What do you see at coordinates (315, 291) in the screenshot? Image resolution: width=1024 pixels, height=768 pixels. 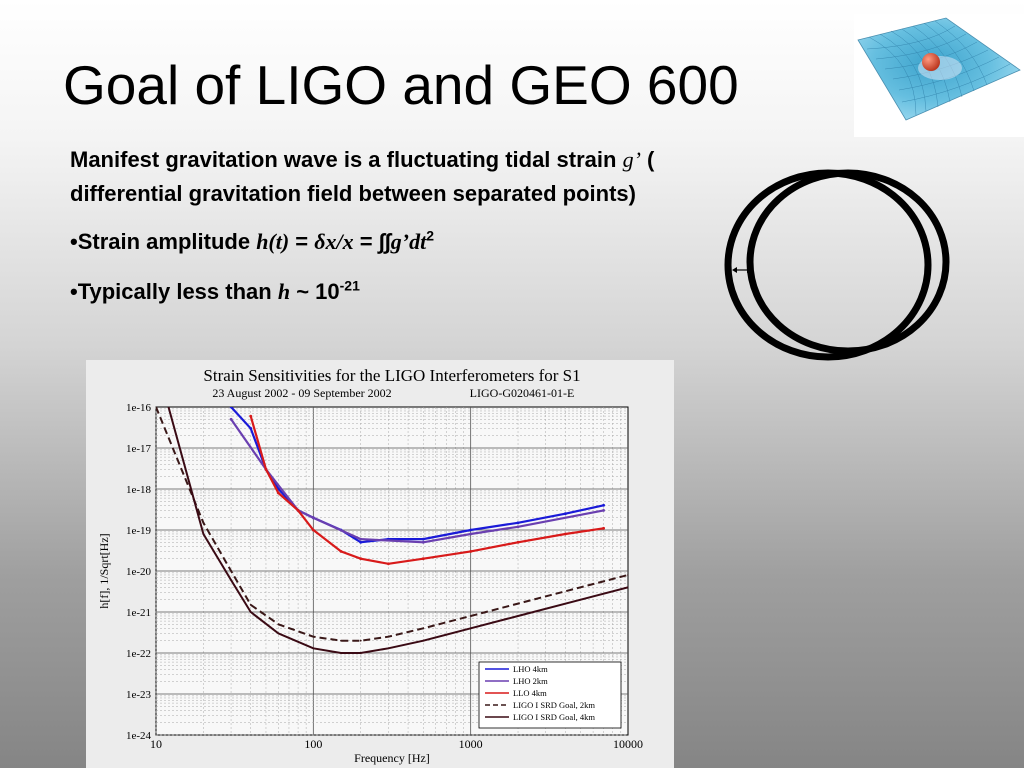 I see `approx-value: ~ 10` at bounding box center [315, 291].